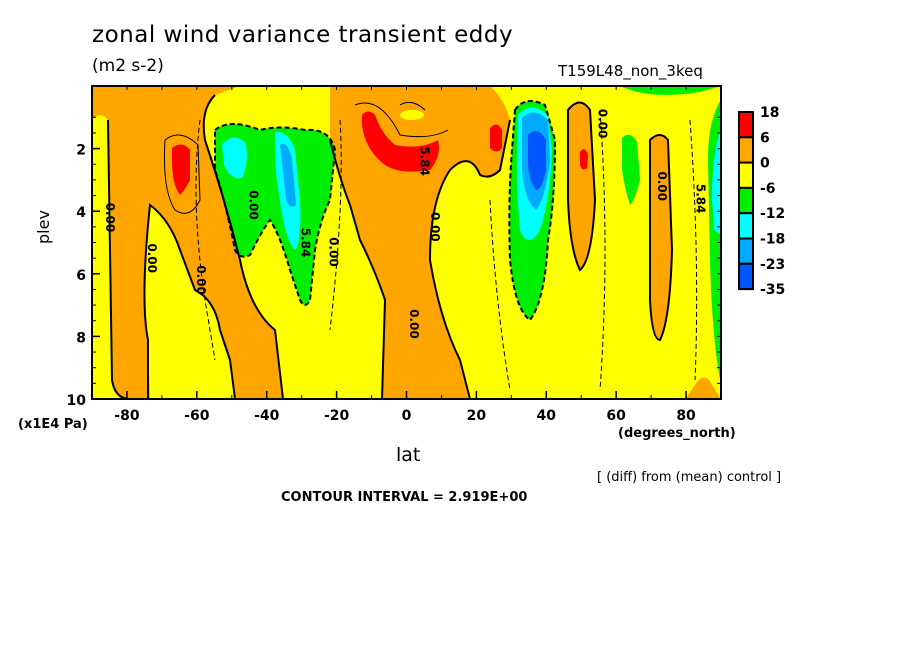 Image resolution: width=904 pixels, height=654 pixels. I want to click on x-axis-label: lat, so click(408, 455).